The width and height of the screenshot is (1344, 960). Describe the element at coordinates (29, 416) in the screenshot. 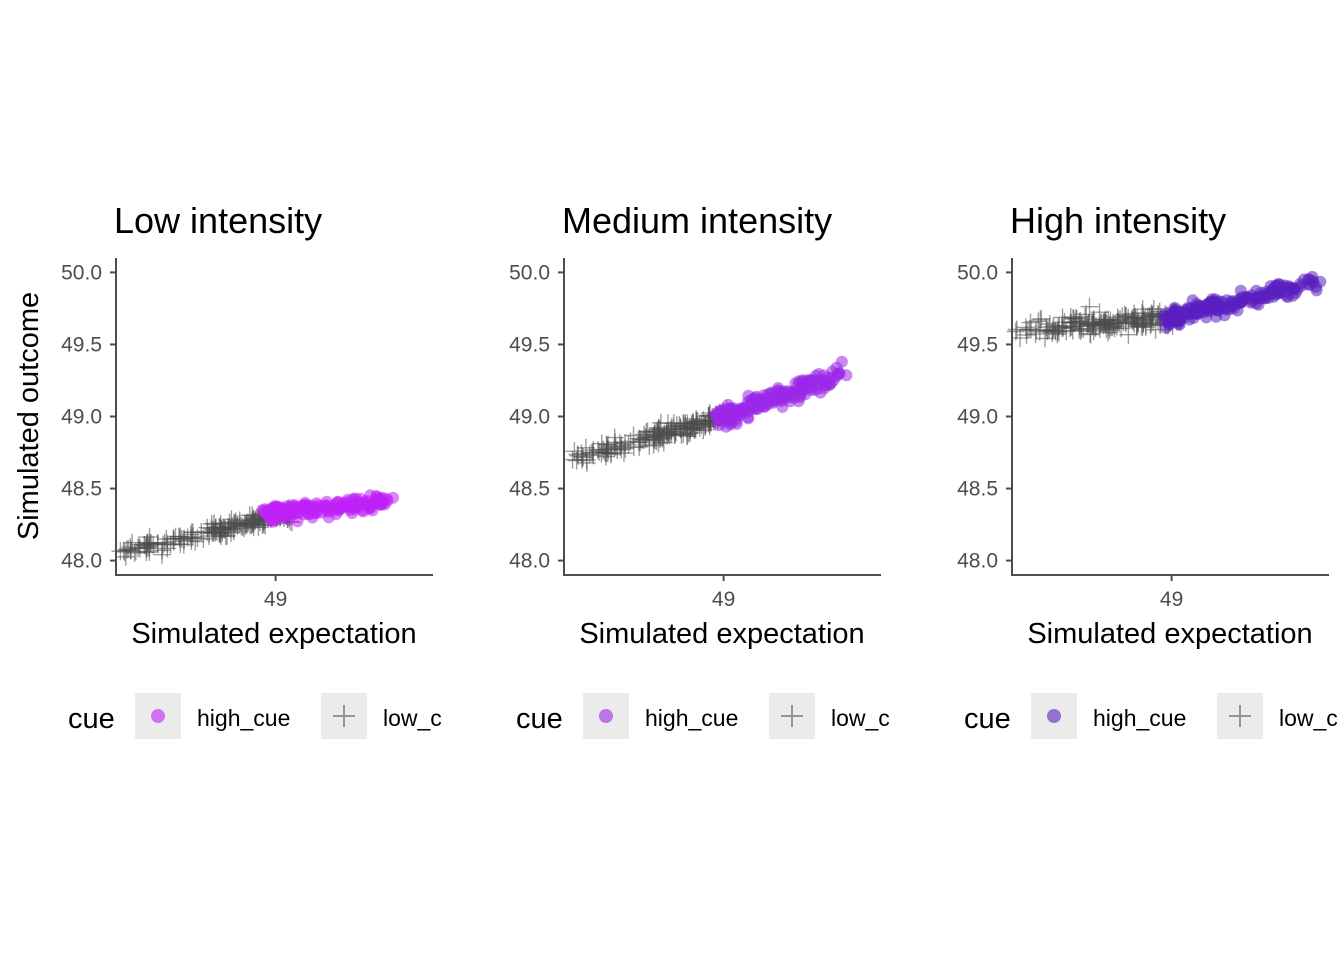

I see `y-axis-title: Simulated outcome` at that location.